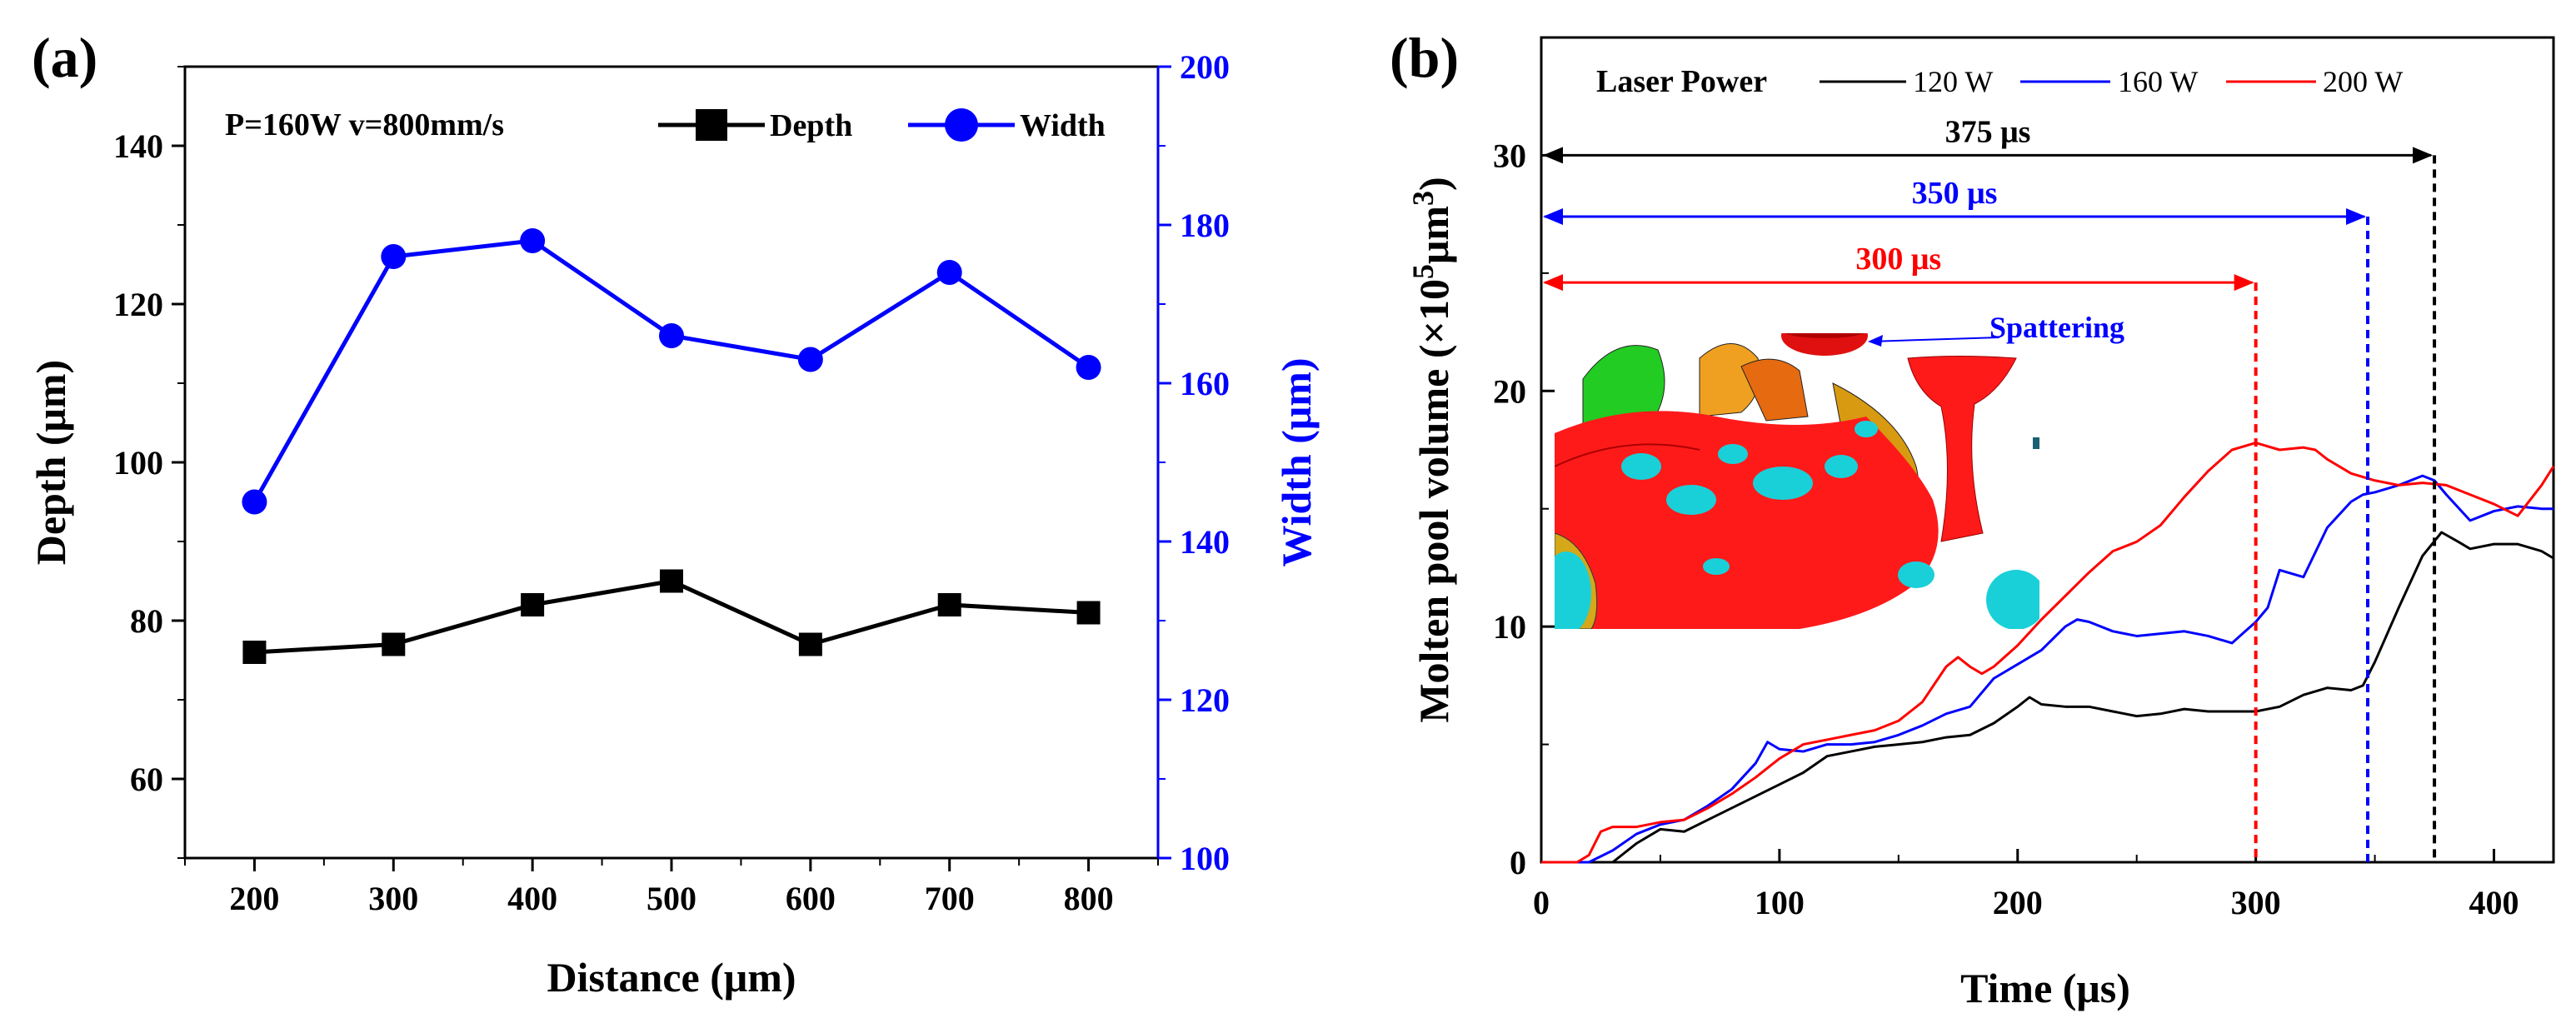 The image size is (2576, 1033). Describe the element at coordinates (1423, 198) in the screenshot. I see `y-label-sup2: 3` at that location.